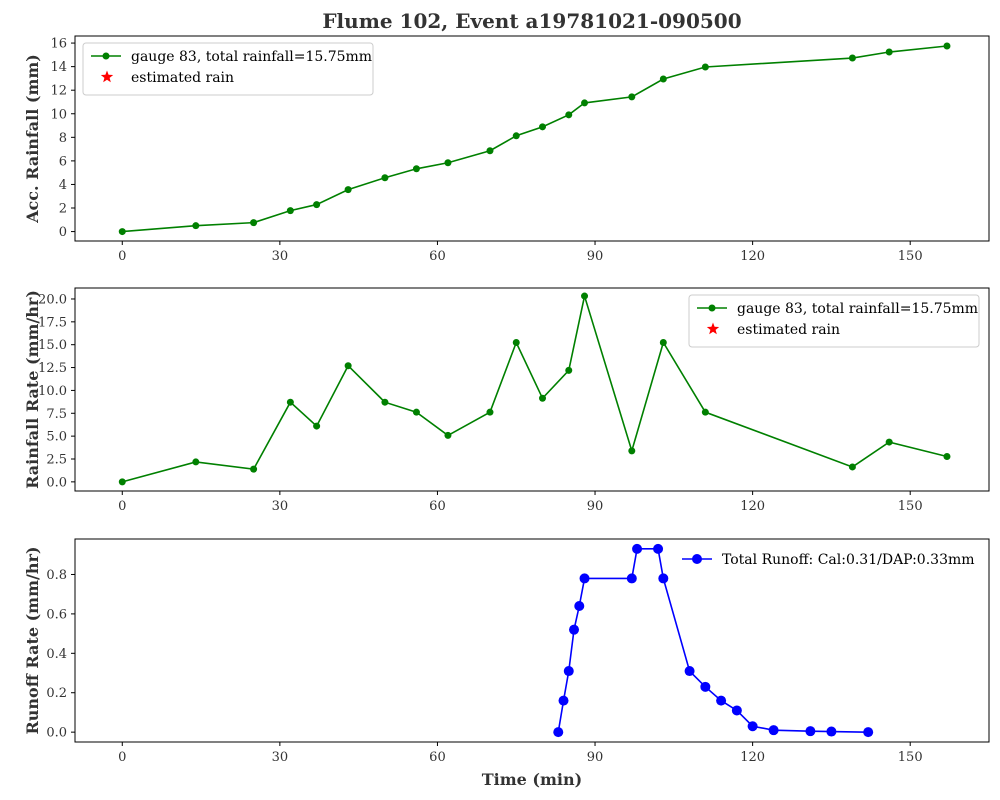 The image size is (1000, 800). Describe the element at coordinates (56, 654) in the screenshot. I see `y-tick-label: 0.4` at that location.